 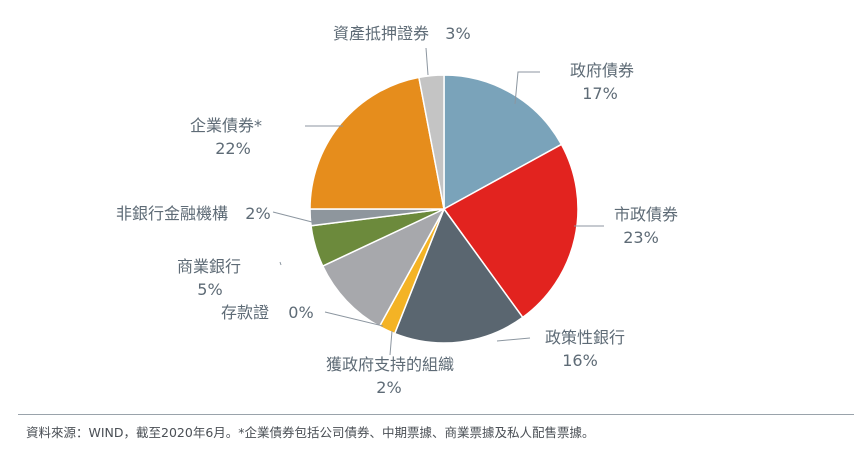 What do you see at coordinates (172, 213) in the screenshot?
I see `slice-label-nonbank: 非銀行金融機構` at bounding box center [172, 213].